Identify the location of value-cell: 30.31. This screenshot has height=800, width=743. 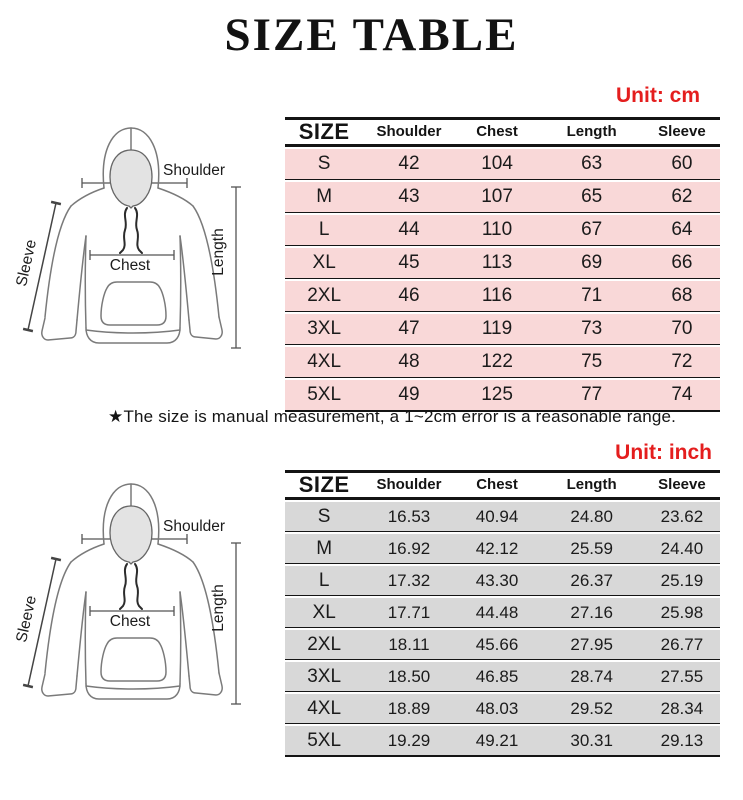
(591, 740).